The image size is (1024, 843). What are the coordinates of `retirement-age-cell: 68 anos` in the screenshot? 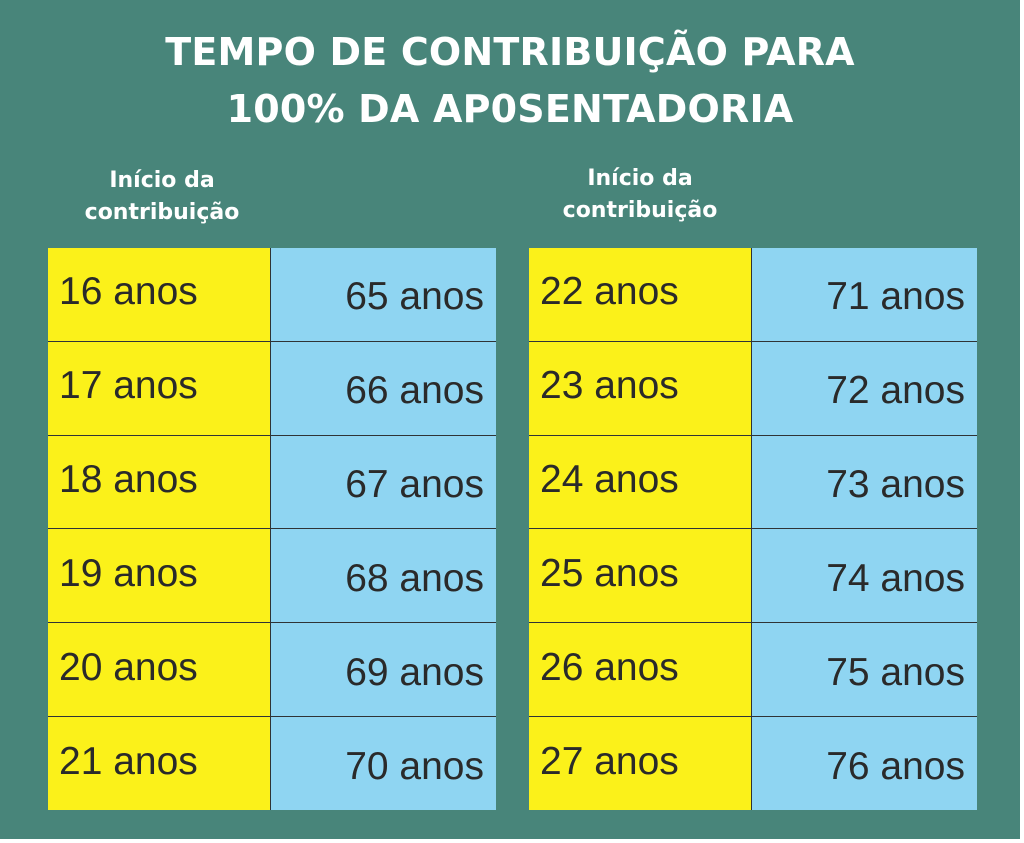 It's located at (414, 578).